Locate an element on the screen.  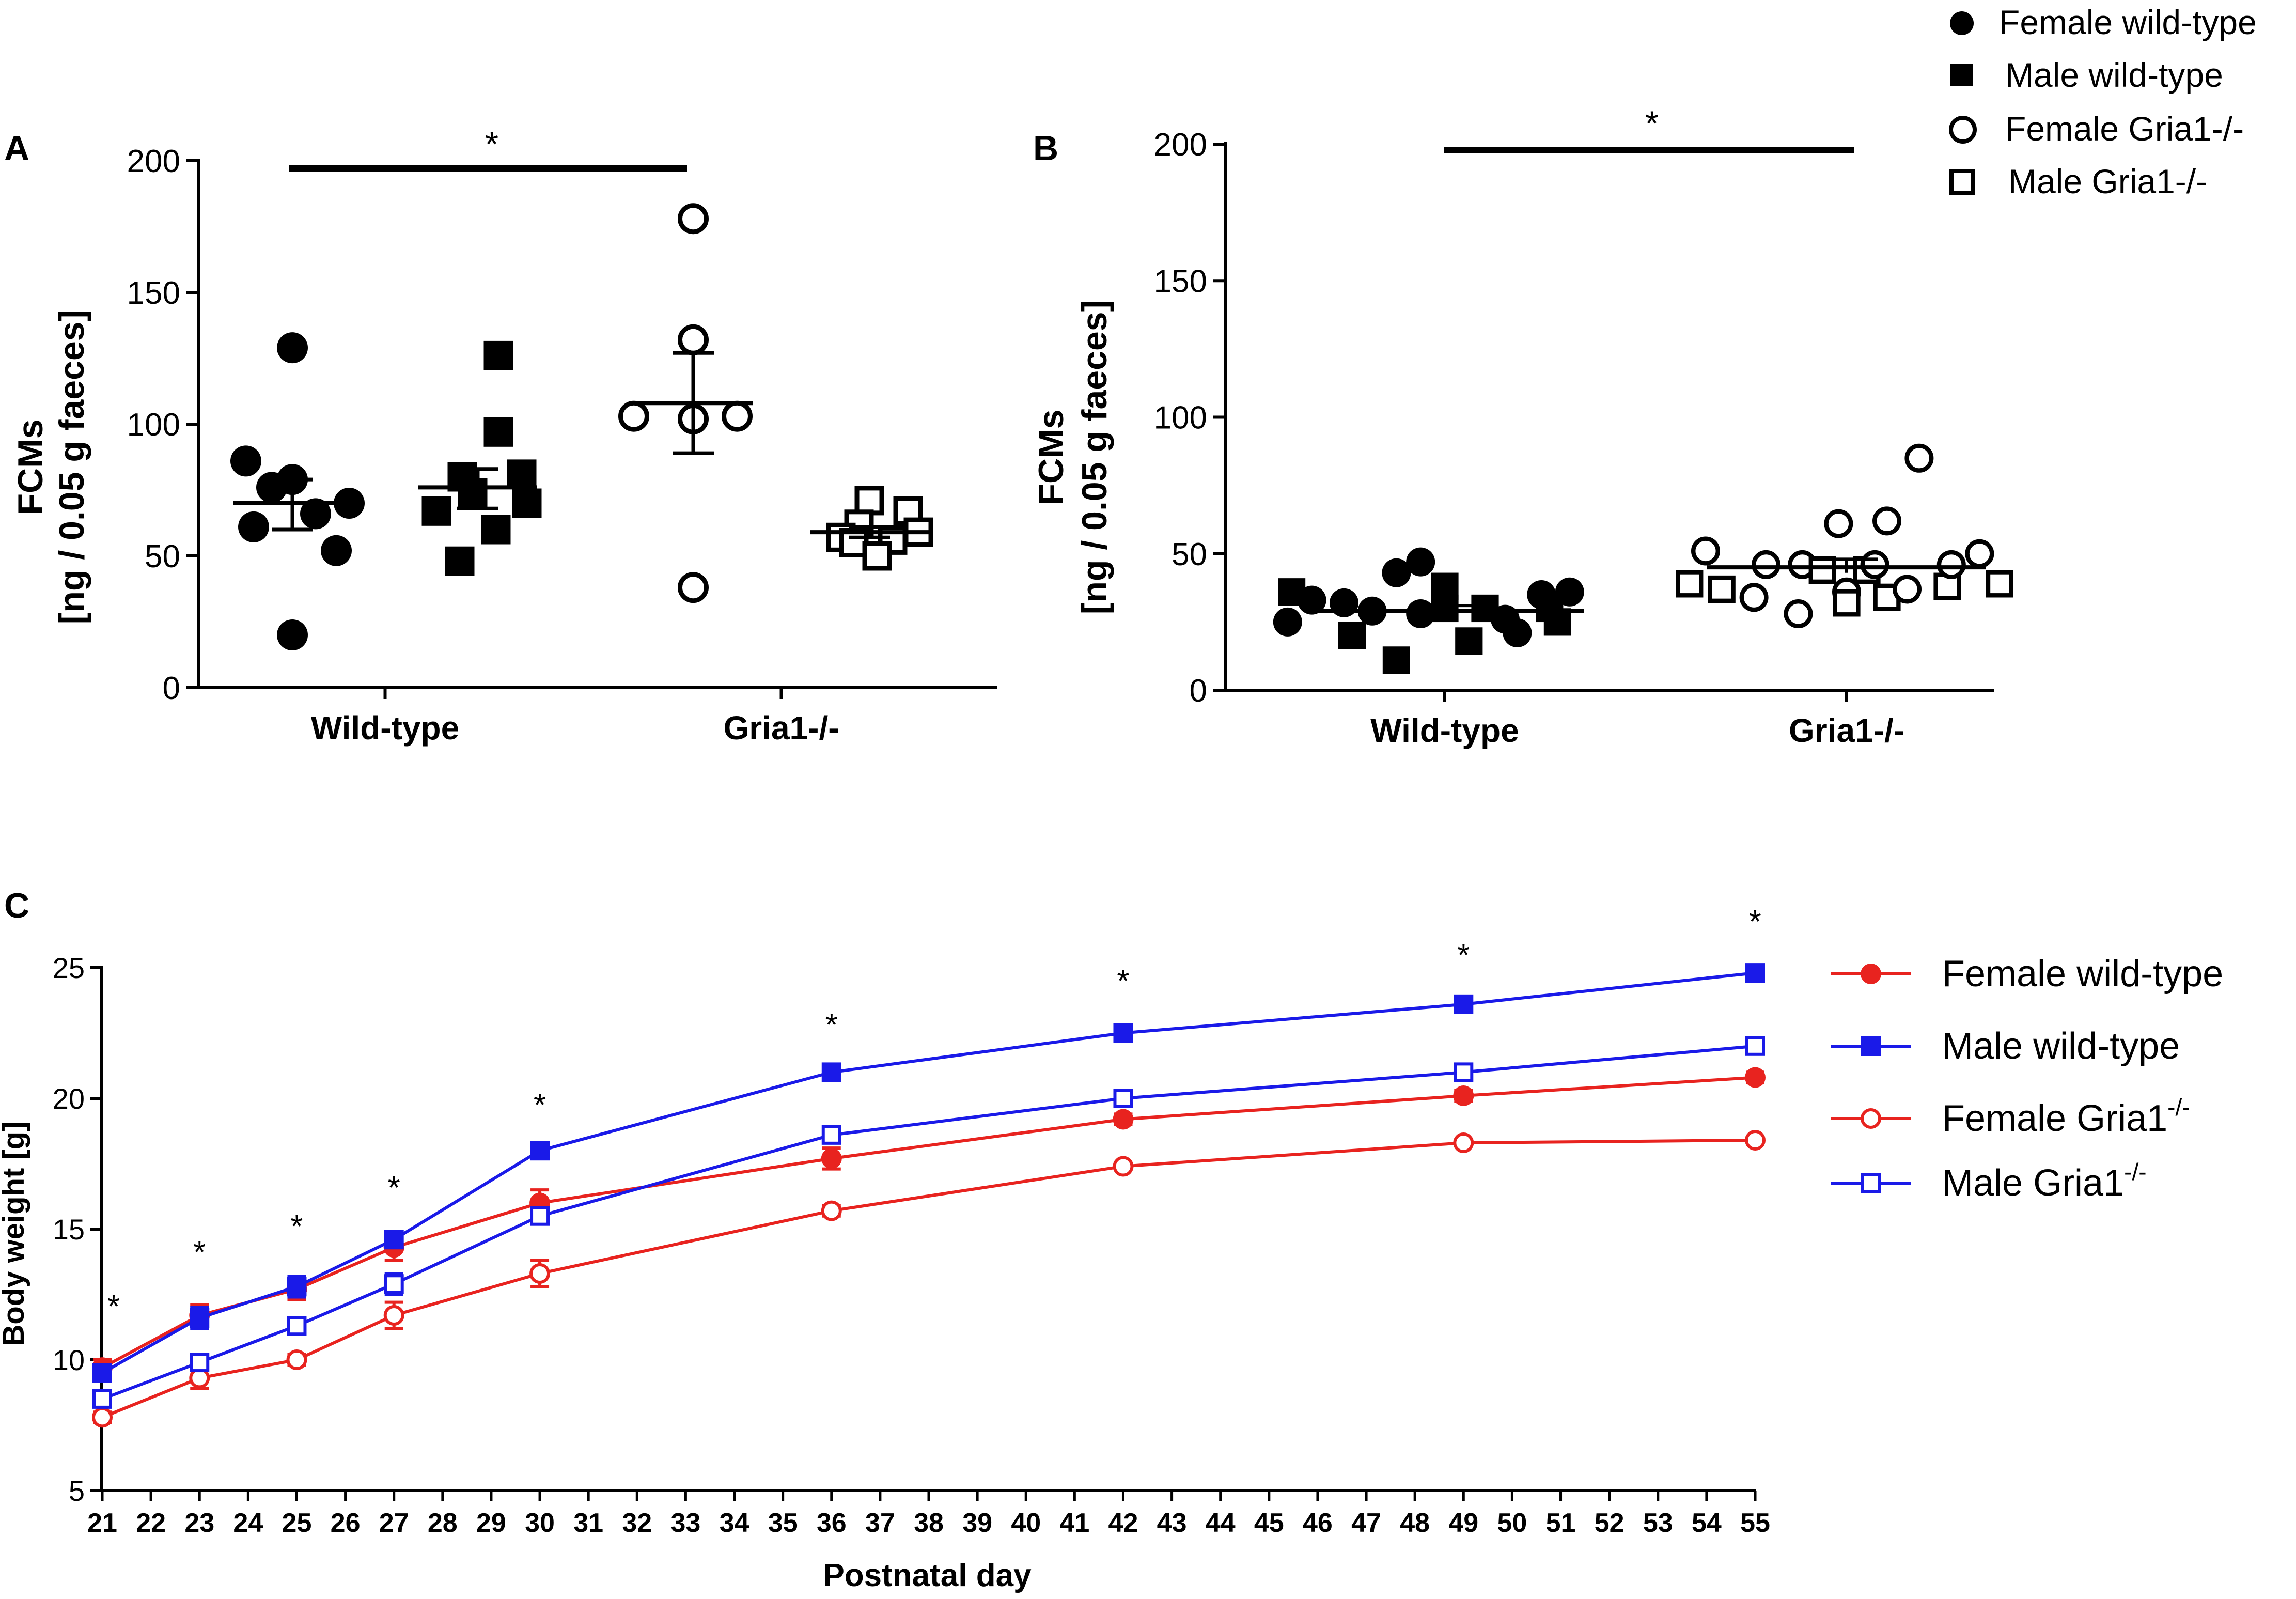
top-legend-label: Male wild-type is located at coordinates (2114, 75).